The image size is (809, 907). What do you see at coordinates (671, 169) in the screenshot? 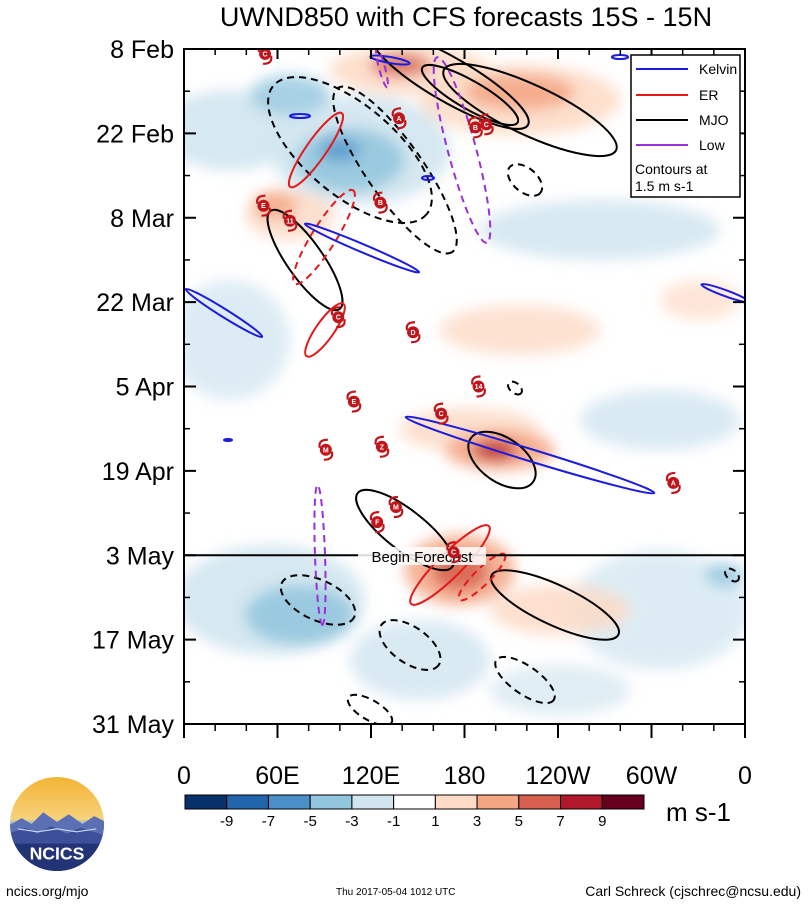
I see `legend-note-line1: Contours at` at bounding box center [671, 169].